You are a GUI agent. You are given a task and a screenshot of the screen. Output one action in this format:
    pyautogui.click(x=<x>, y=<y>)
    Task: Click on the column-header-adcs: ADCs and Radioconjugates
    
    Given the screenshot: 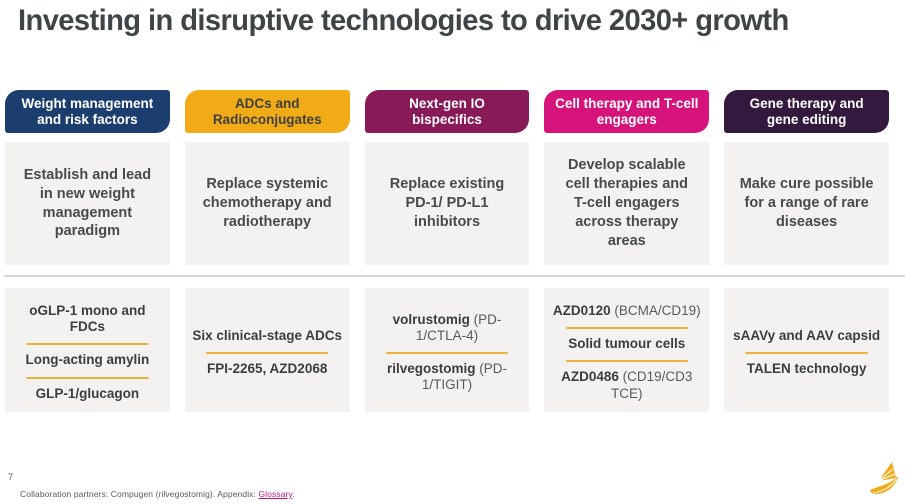 What is the action you would take?
    pyautogui.click(x=267, y=111)
    